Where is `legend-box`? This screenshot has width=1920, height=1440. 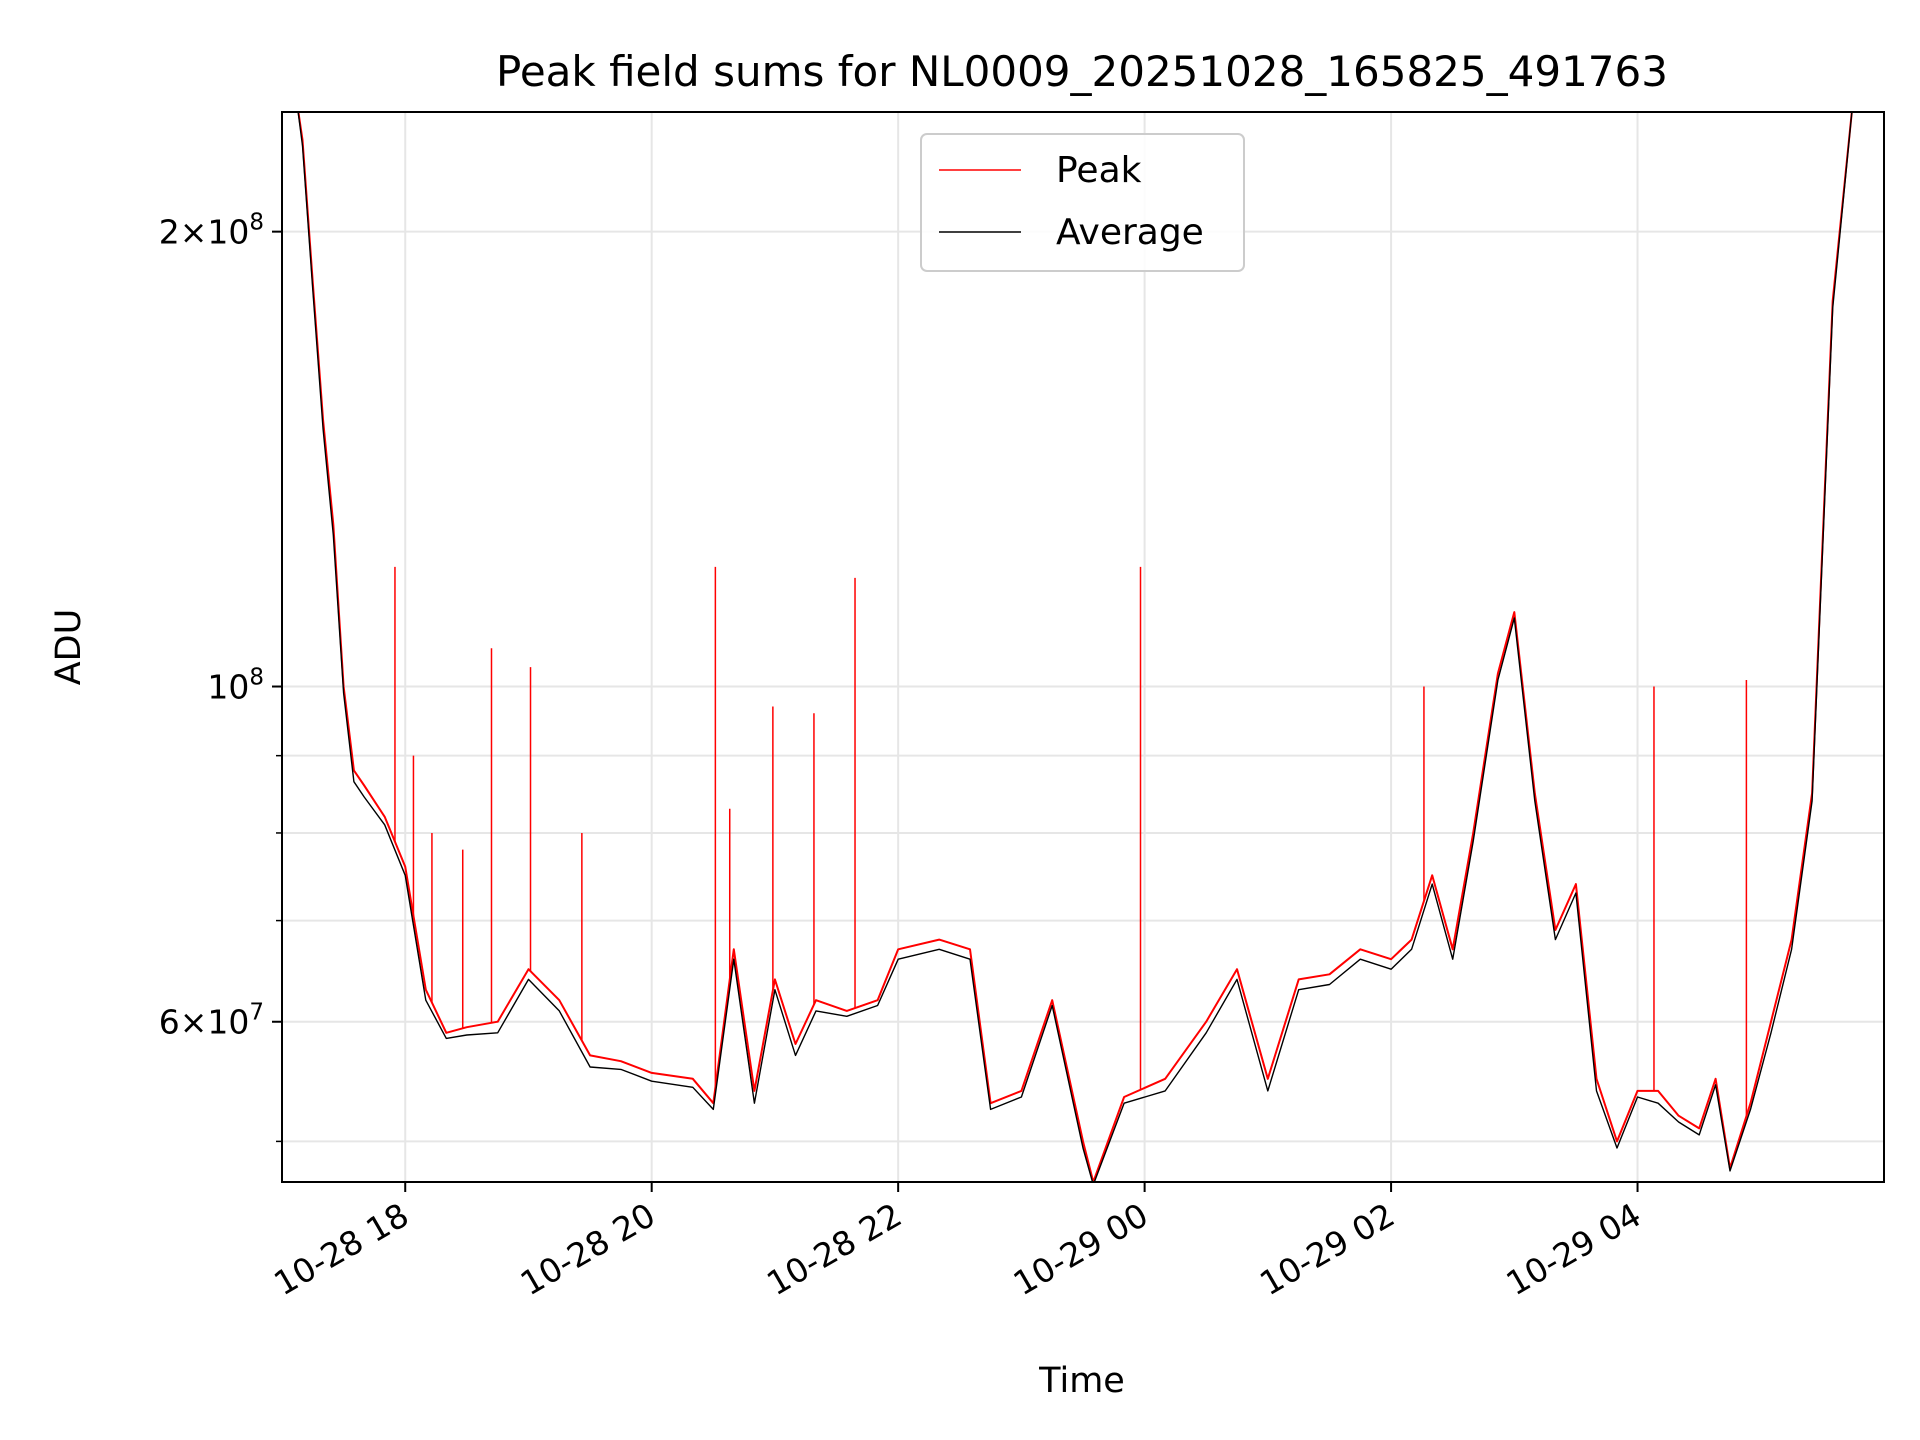
legend-box is located at coordinates (1082, 202).